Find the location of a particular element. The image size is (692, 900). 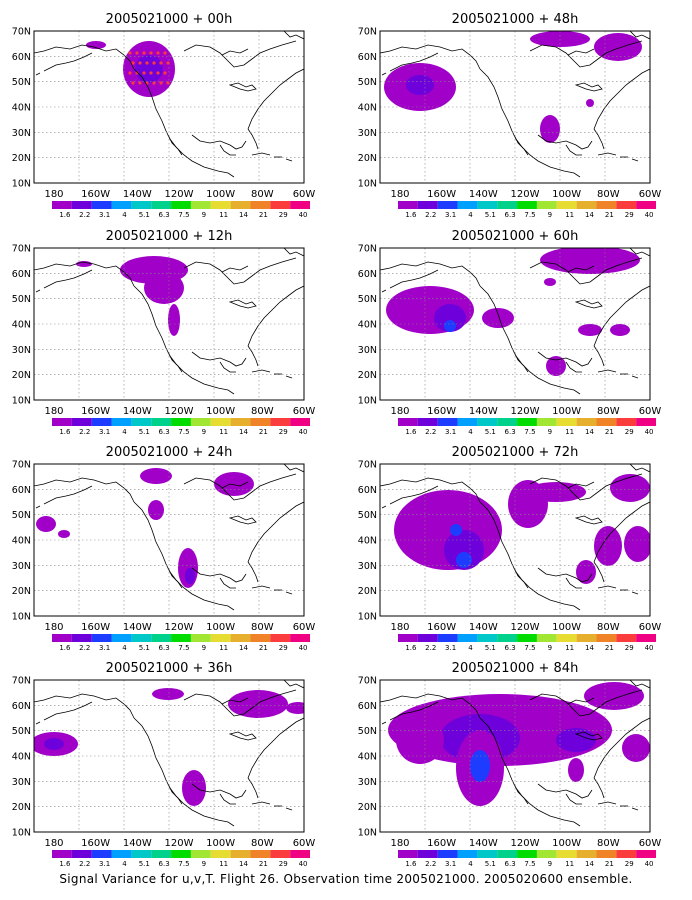

colorbar-label: 1.6 is located at coordinates (65, 648).